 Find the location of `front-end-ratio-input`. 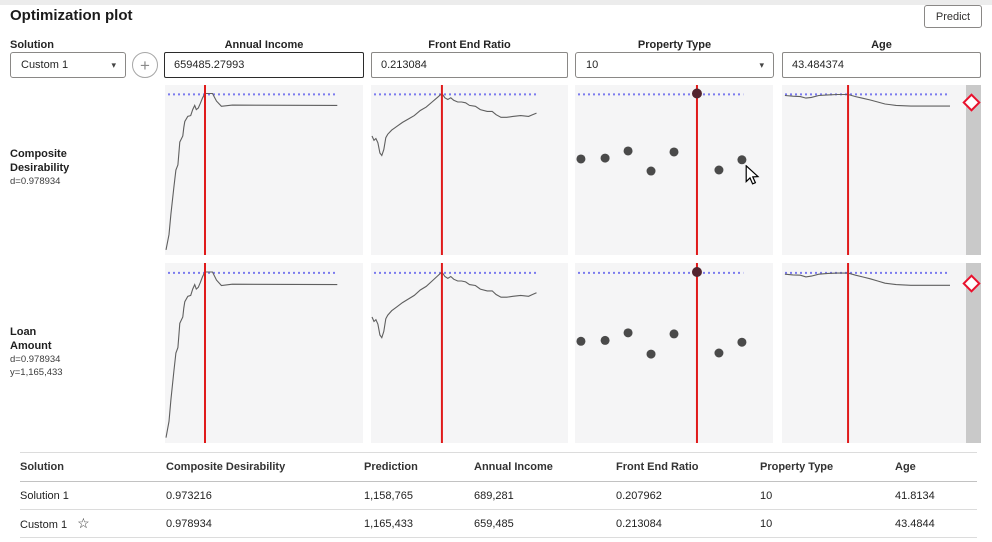

front-end-ratio-input is located at coordinates (469, 65).